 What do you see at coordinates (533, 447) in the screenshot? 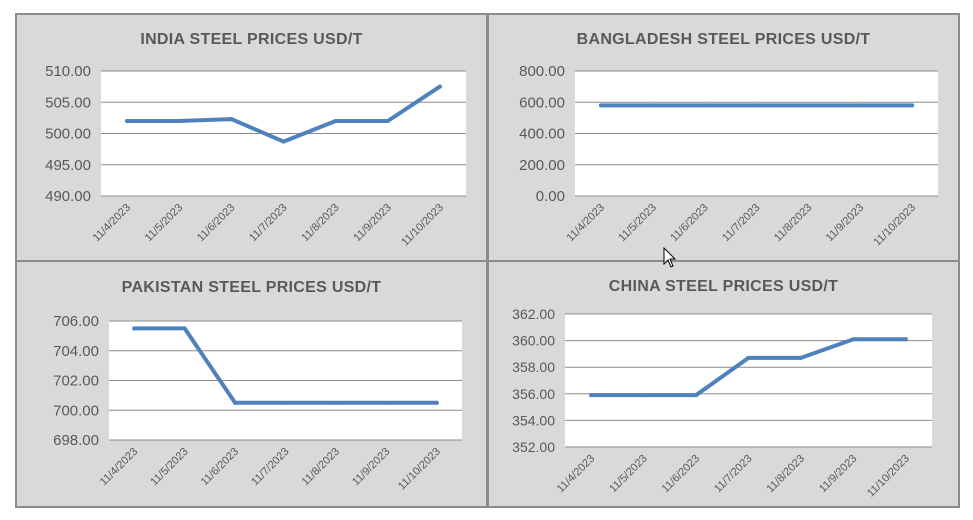
I see `y-tick-label: 352.00` at bounding box center [533, 447].